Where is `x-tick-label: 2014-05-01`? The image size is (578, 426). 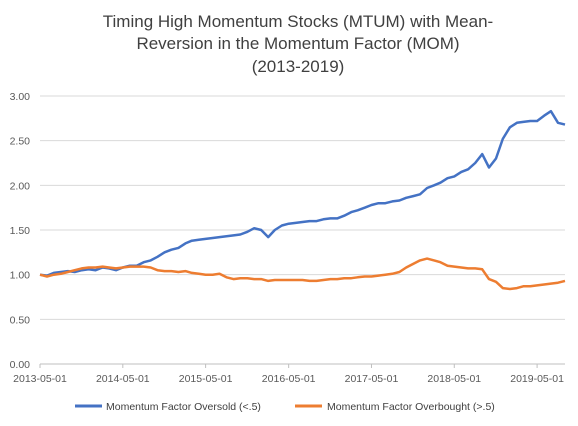
x-tick-label: 2014-05-01 is located at coordinates (123, 379).